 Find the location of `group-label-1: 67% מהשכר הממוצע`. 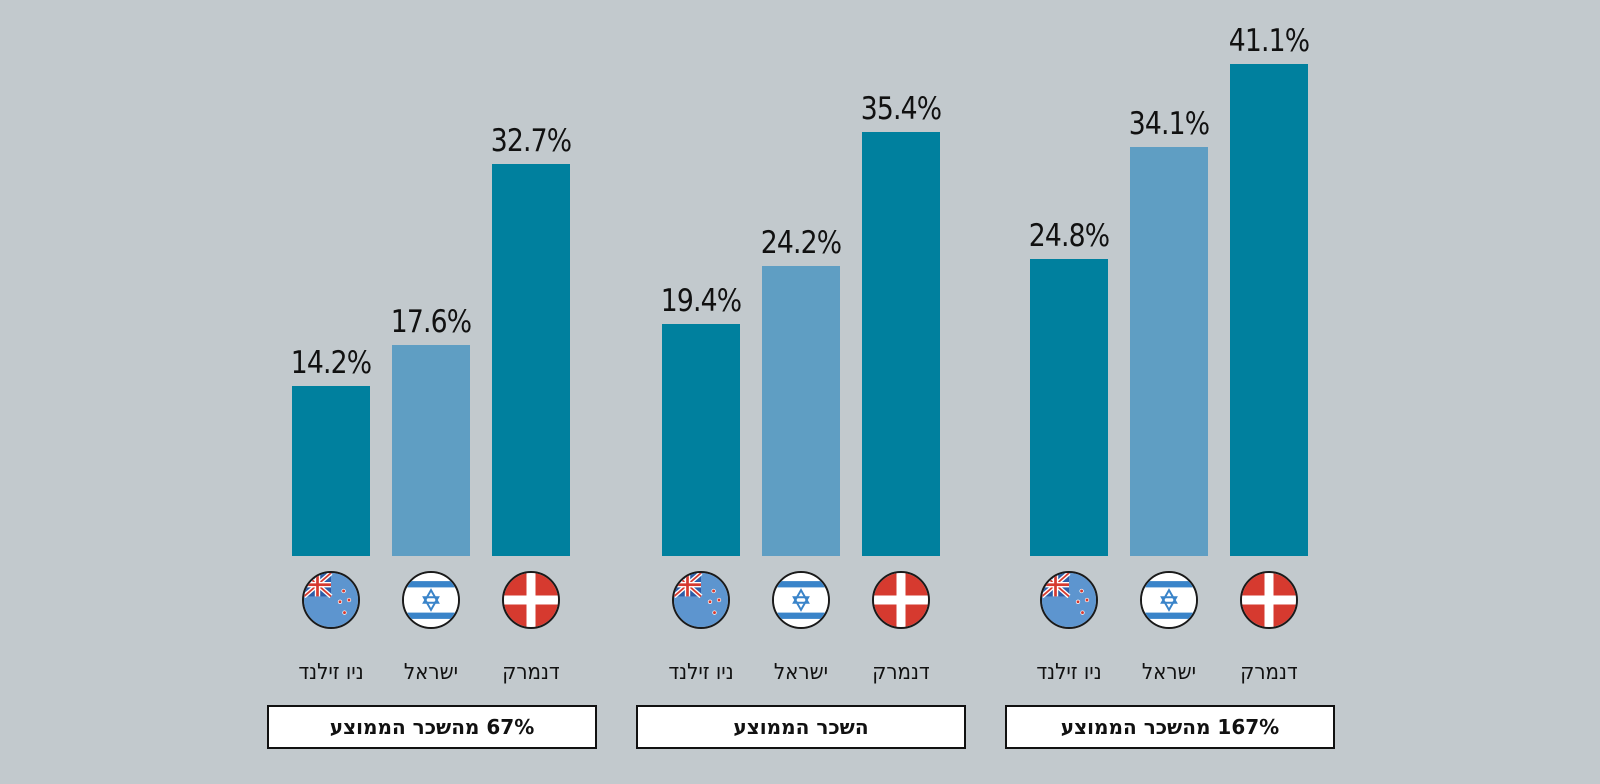

group-label-1: 67% מהשכר הממוצע is located at coordinates (432, 727).